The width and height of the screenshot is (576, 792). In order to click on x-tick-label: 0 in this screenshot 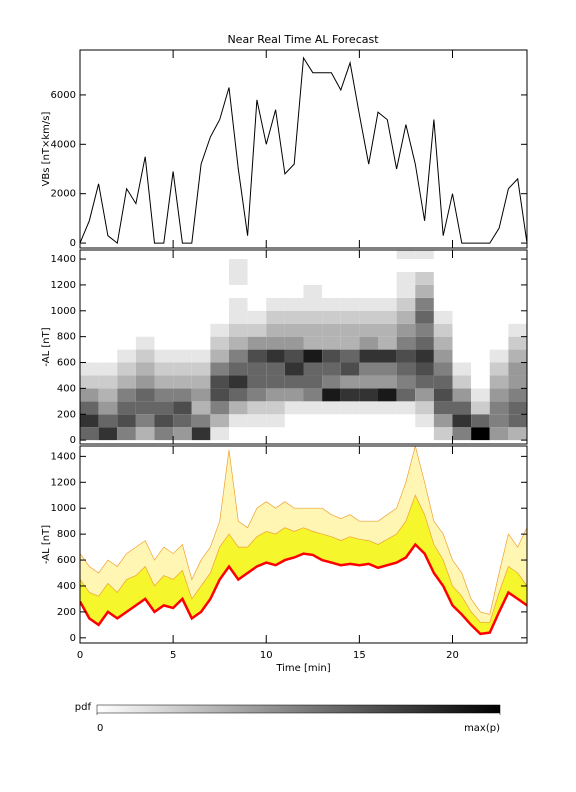, I will do `click(80, 655)`.